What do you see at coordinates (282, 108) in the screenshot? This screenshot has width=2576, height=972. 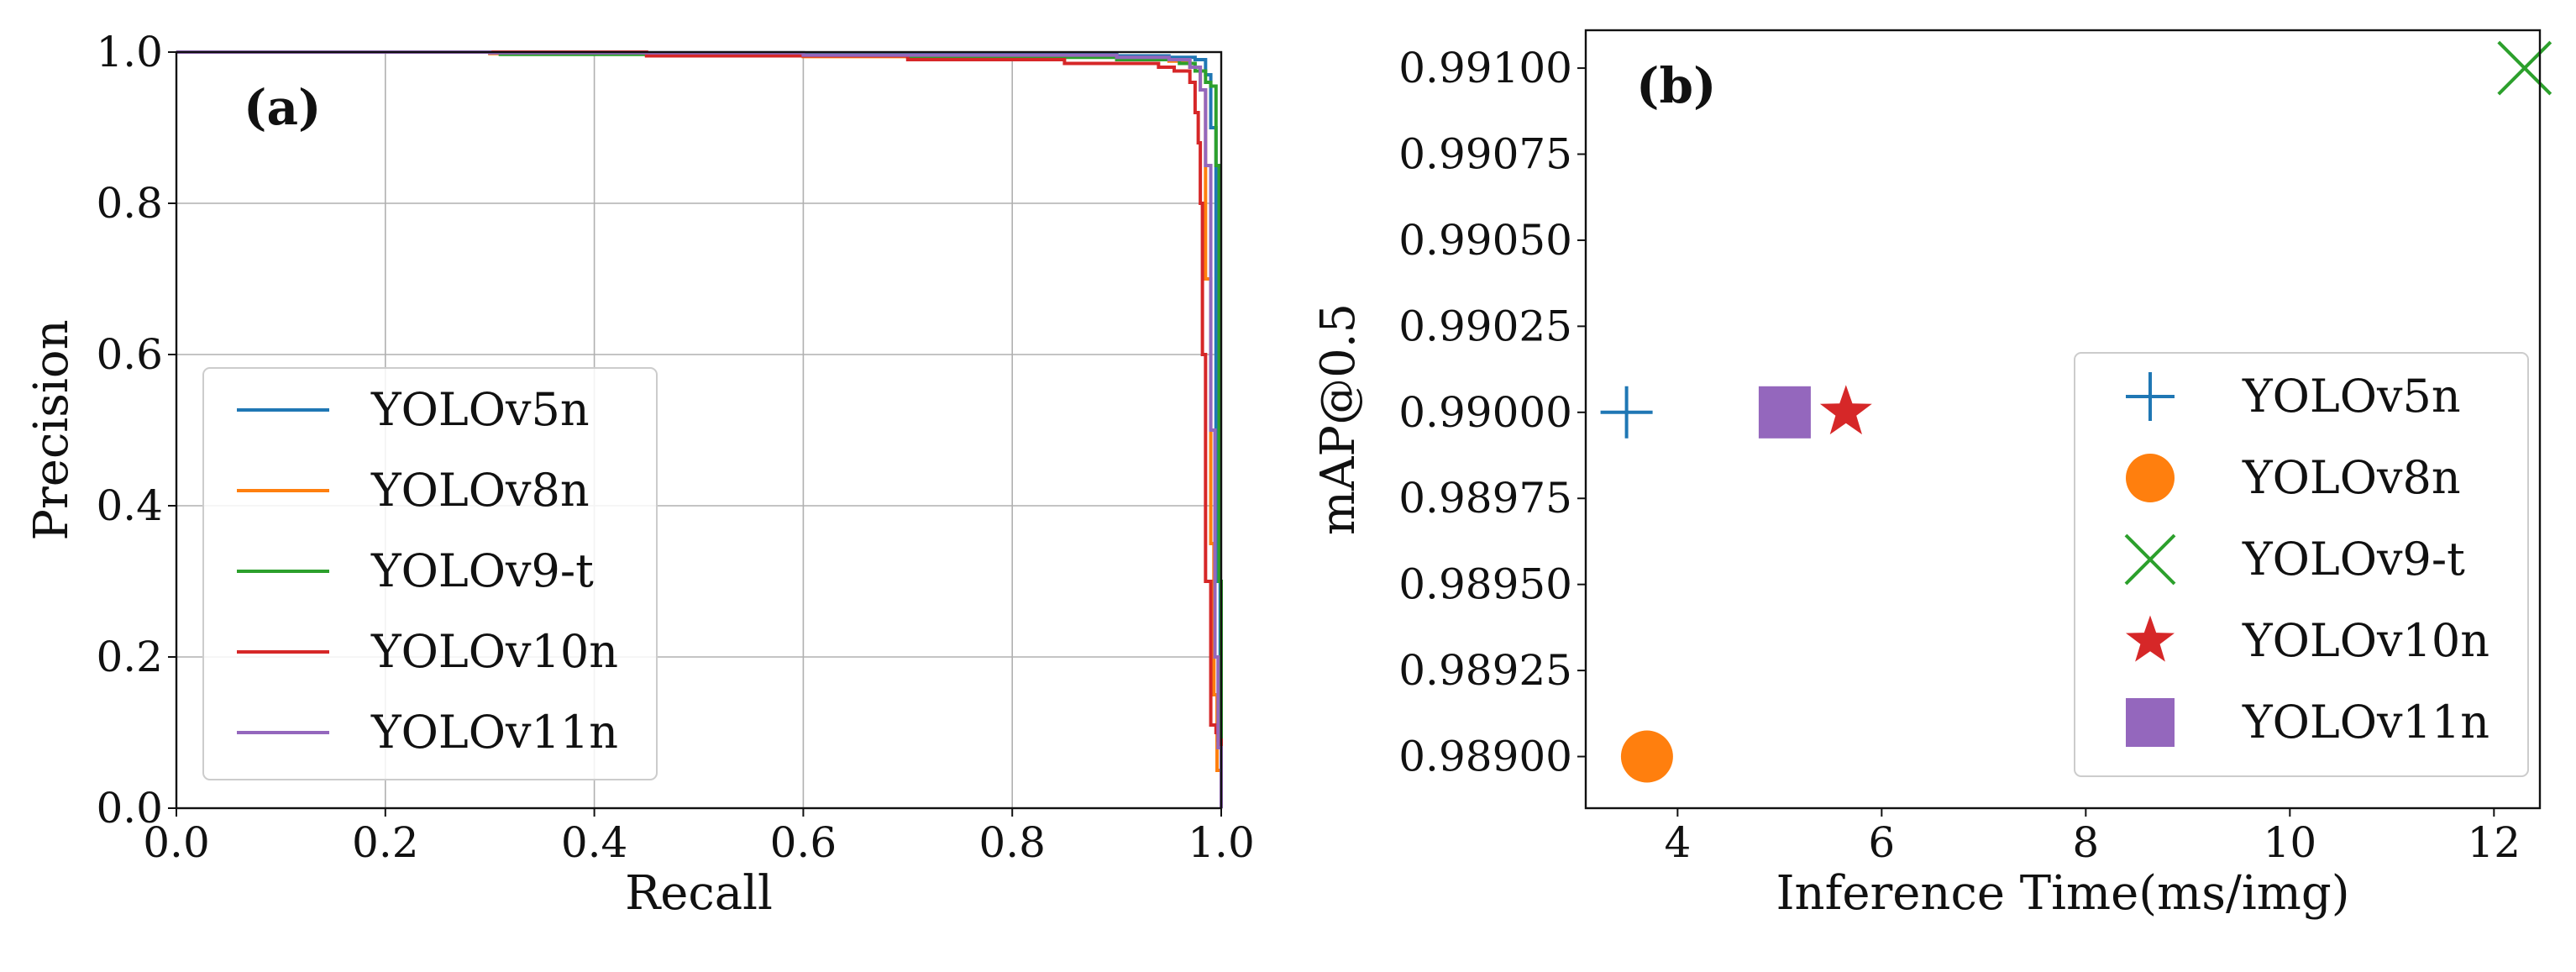 I see `panel-label: (a)` at bounding box center [282, 108].